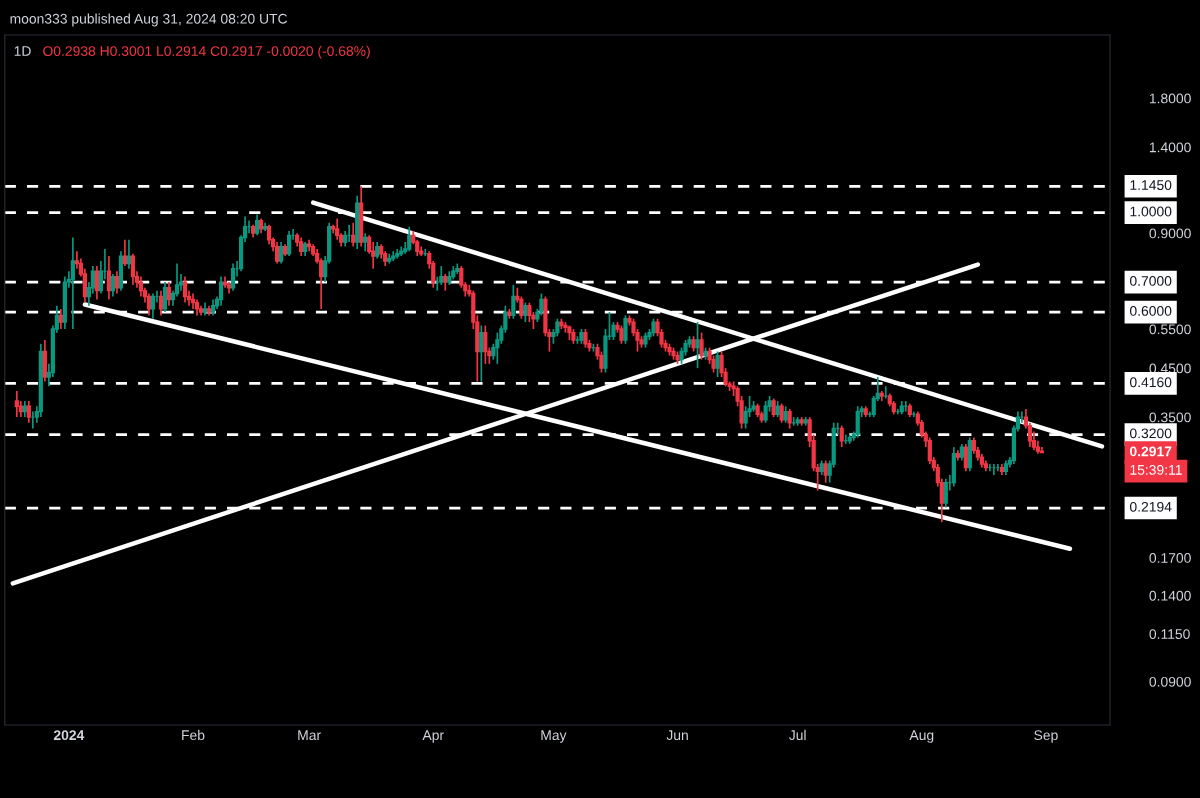 The image size is (1200, 798). Describe the element at coordinates (1170, 233) in the screenshot. I see `y-tick-label: 0.9000` at that location.